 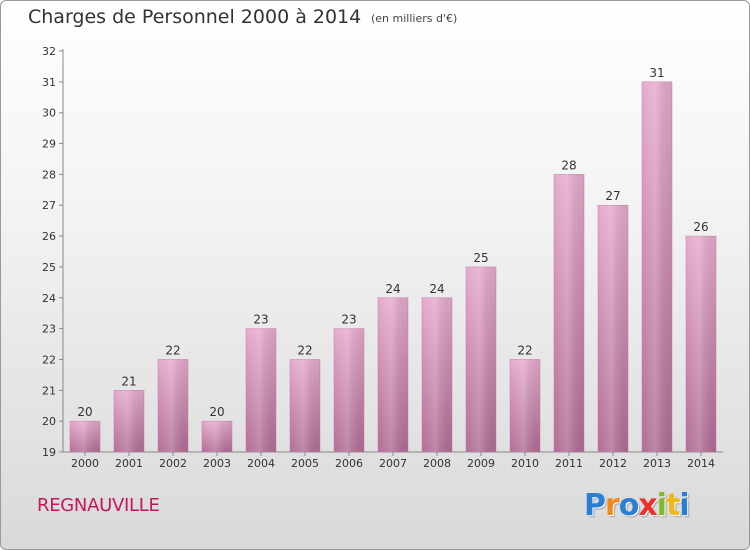 I want to click on y-tick-label: 31, so click(x=49, y=82).